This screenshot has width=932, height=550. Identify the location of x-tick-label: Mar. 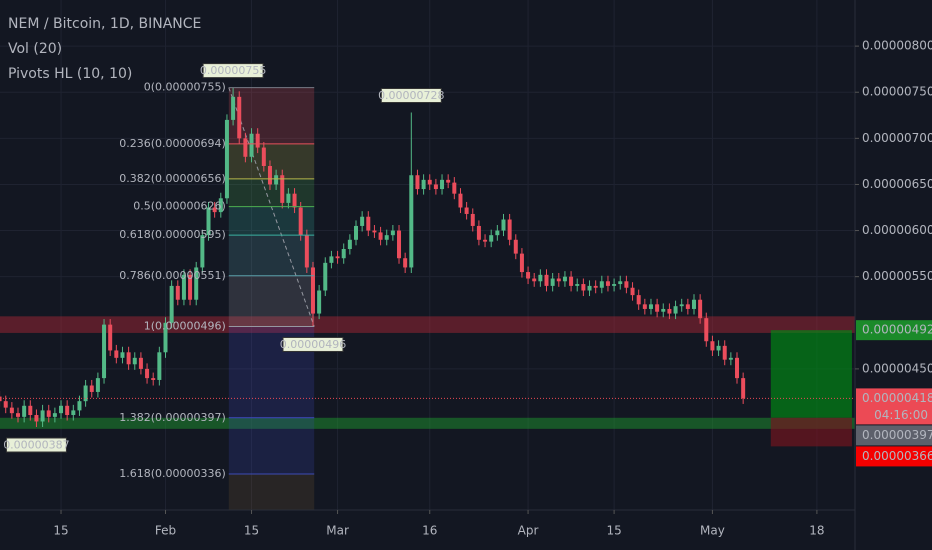
(337, 531).